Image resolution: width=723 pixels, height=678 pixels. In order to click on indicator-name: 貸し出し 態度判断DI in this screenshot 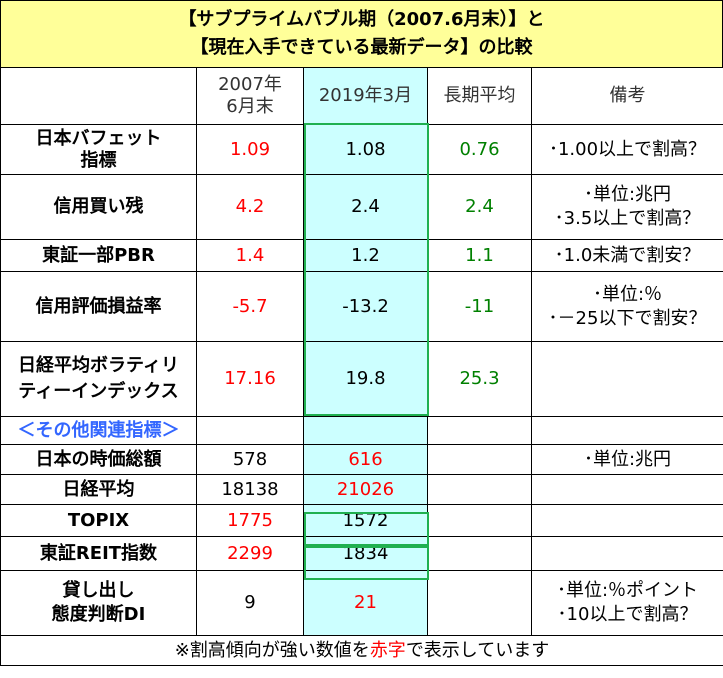, I will do `click(98, 603)`.